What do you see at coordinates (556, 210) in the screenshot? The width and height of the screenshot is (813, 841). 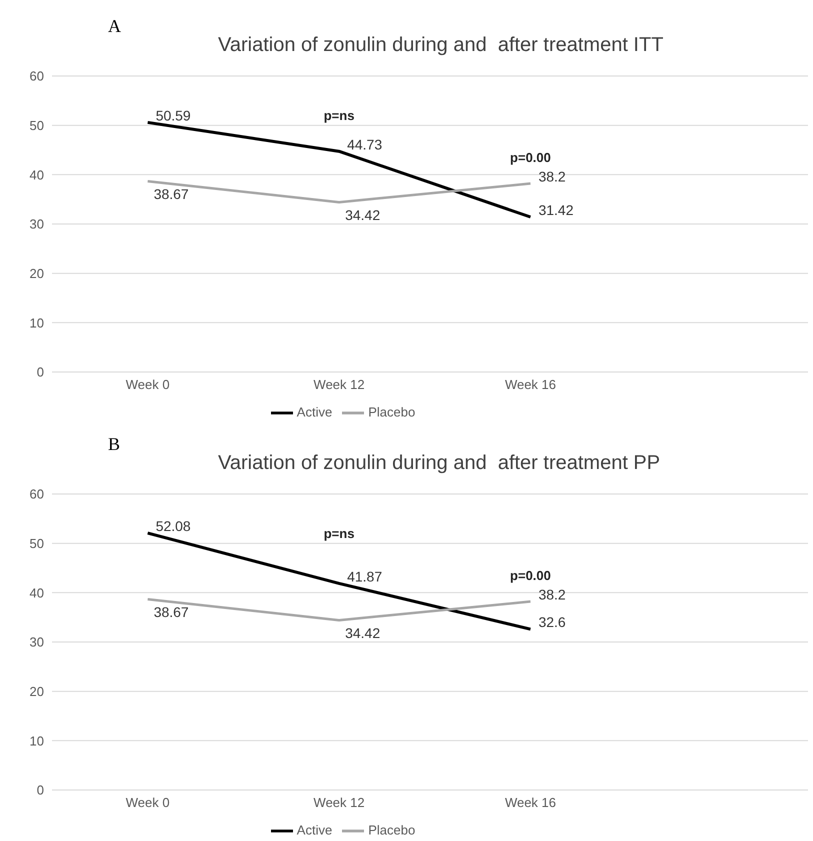 I see `data-label: 31.42` at bounding box center [556, 210].